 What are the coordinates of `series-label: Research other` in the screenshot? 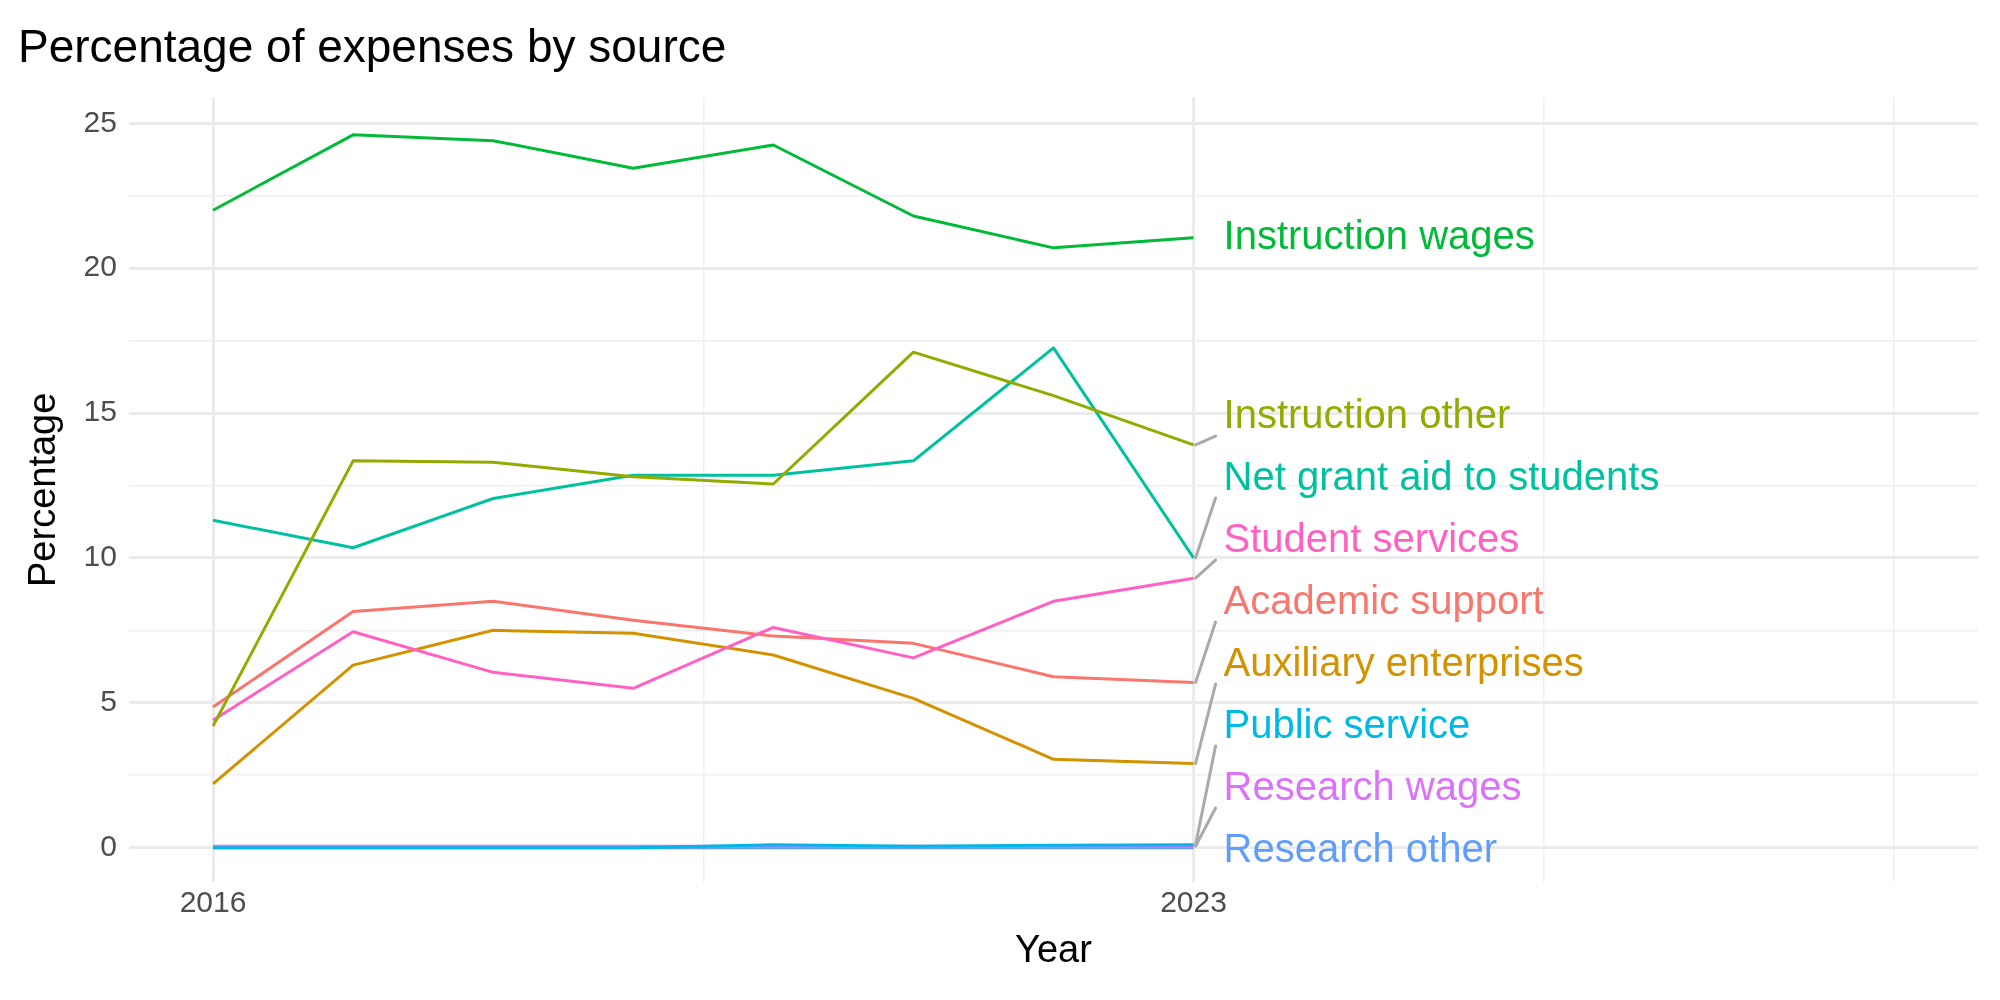 It's located at (1360, 848).